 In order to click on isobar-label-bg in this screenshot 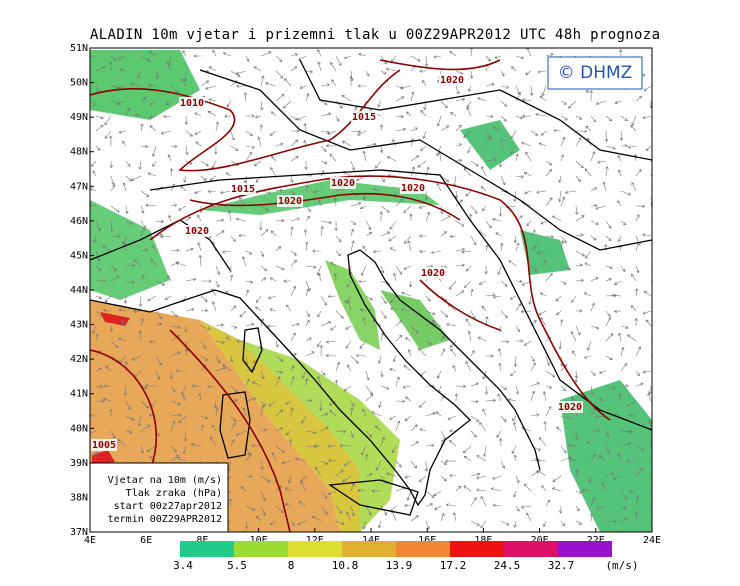, I will do `click(433, 273)`.